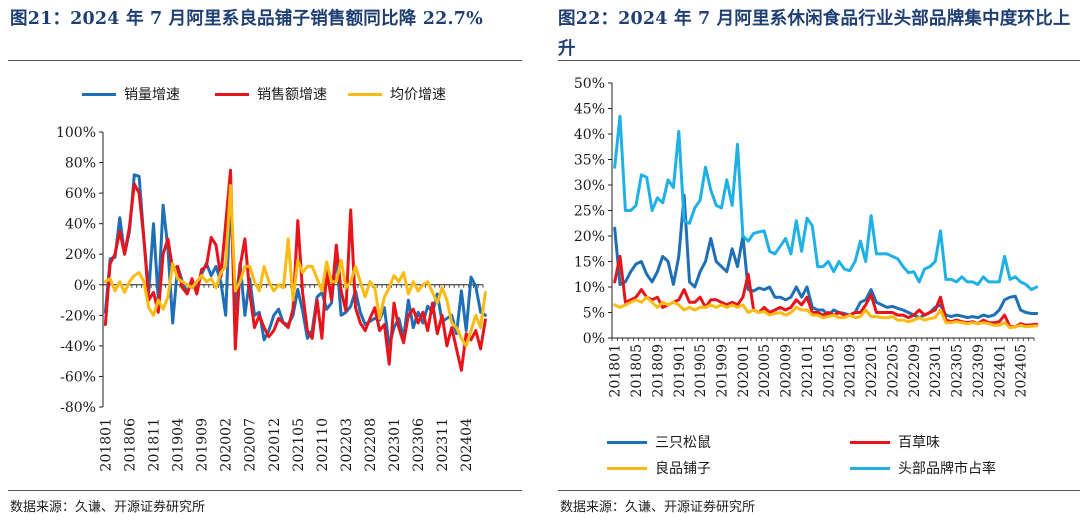 The width and height of the screenshot is (1086, 522). What do you see at coordinates (723, 370) in the screenshot?
I see `right-x-tick-label: 201909` at bounding box center [723, 370].